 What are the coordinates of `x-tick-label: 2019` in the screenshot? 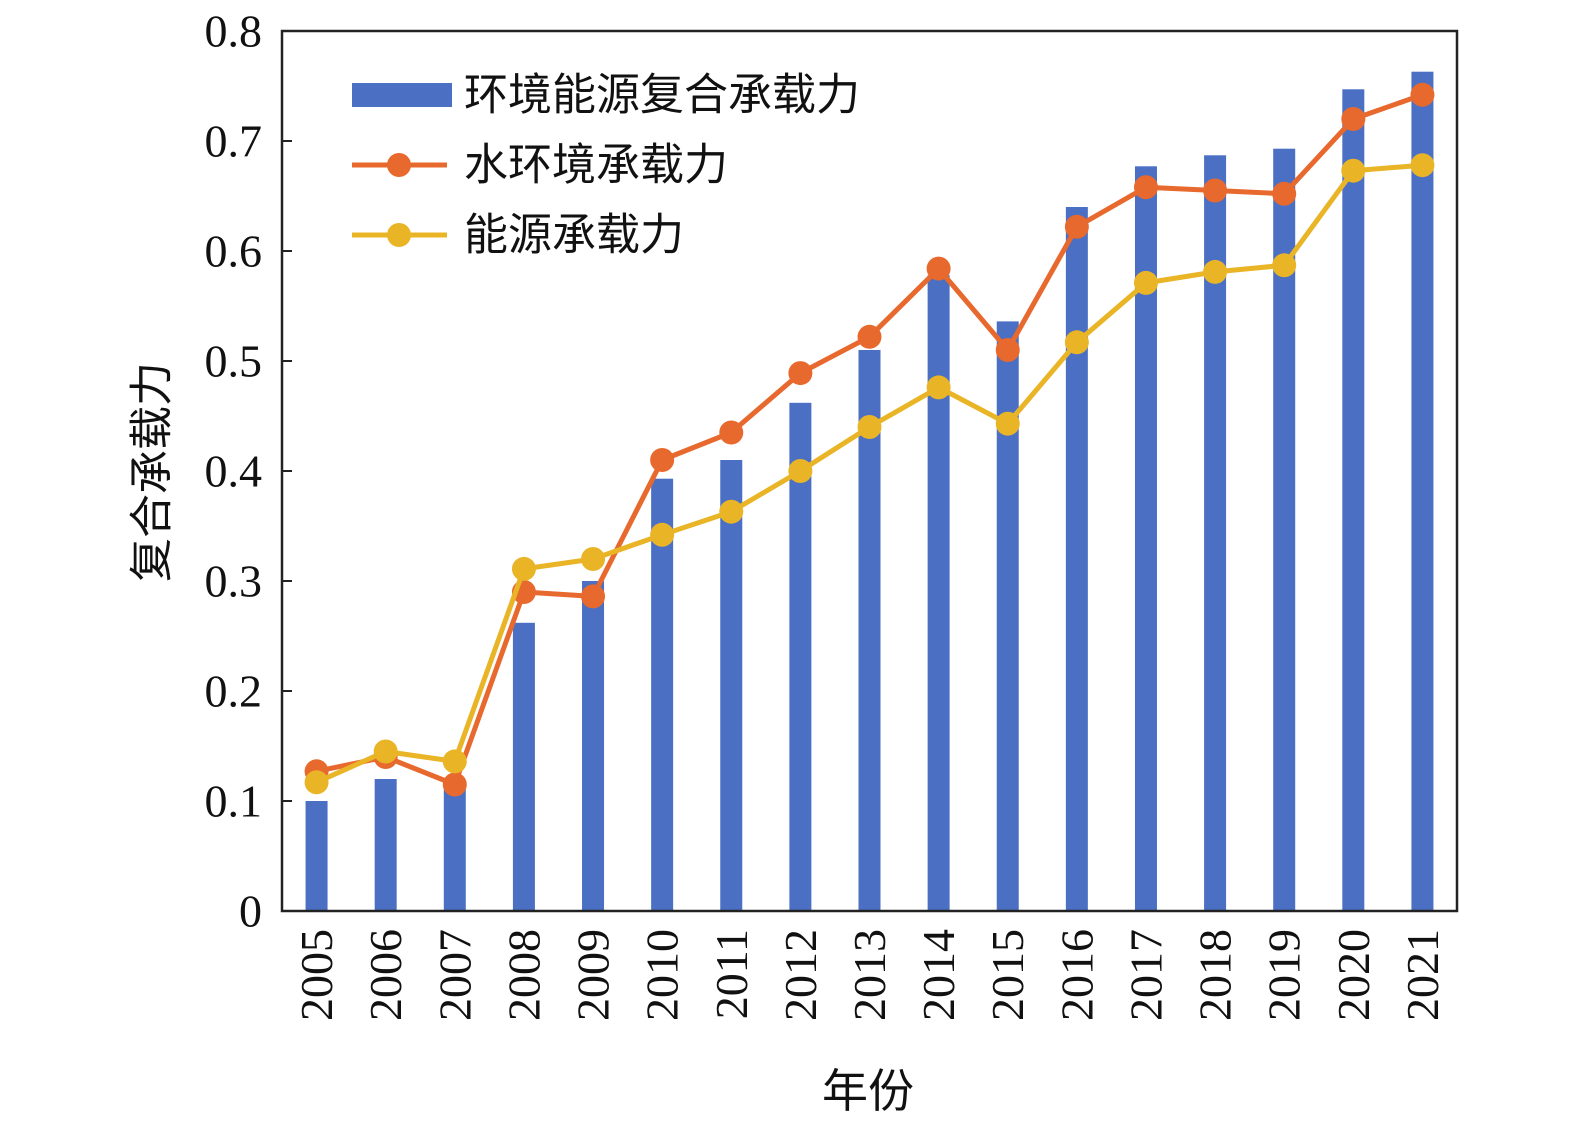 It's located at (1284, 975).